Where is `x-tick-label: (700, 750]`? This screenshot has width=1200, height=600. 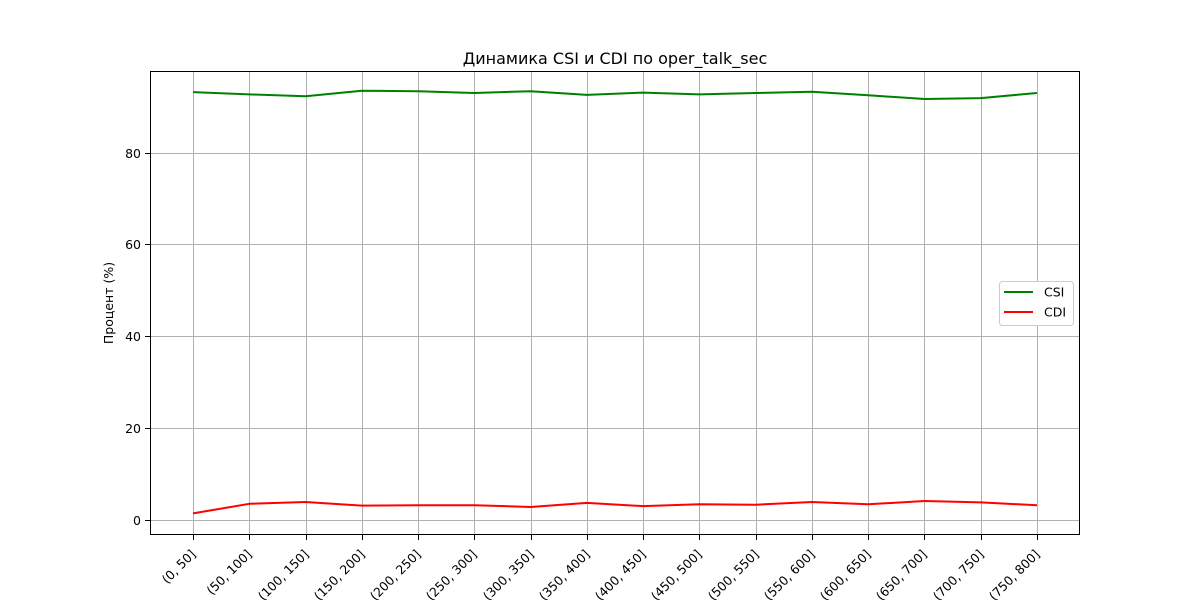 x-tick-label: (700, 750] is located at coordinates (958, 573).